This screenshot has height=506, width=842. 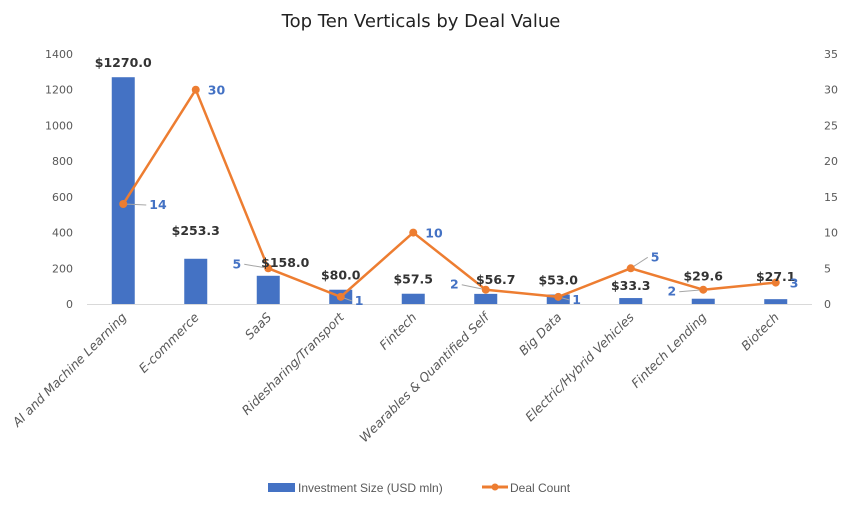 I want to click on left-axis-tick: 1400, so click(x=59, y=54).